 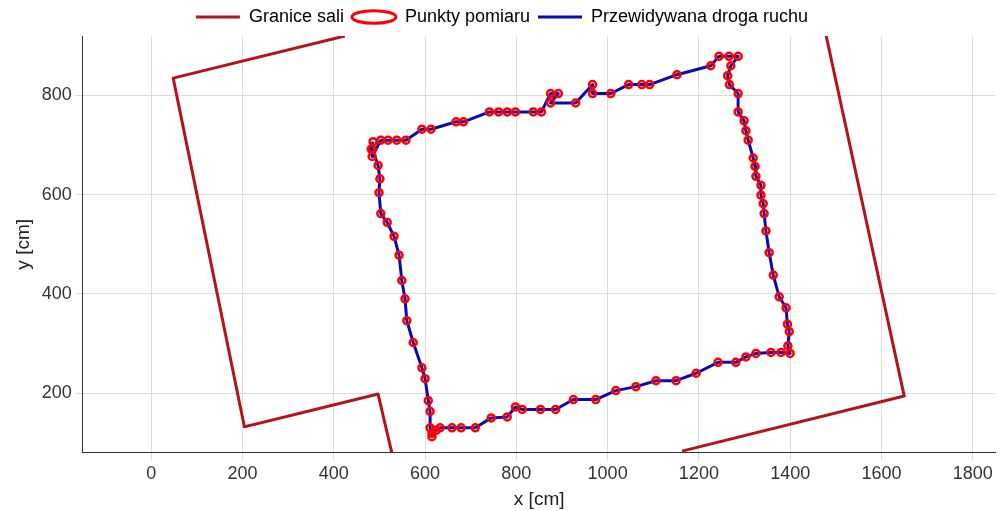 What do you see at coordinates (56, 193) in the screenshot?
I see `y-tick-label: 600` at bounding box center [56, 193].